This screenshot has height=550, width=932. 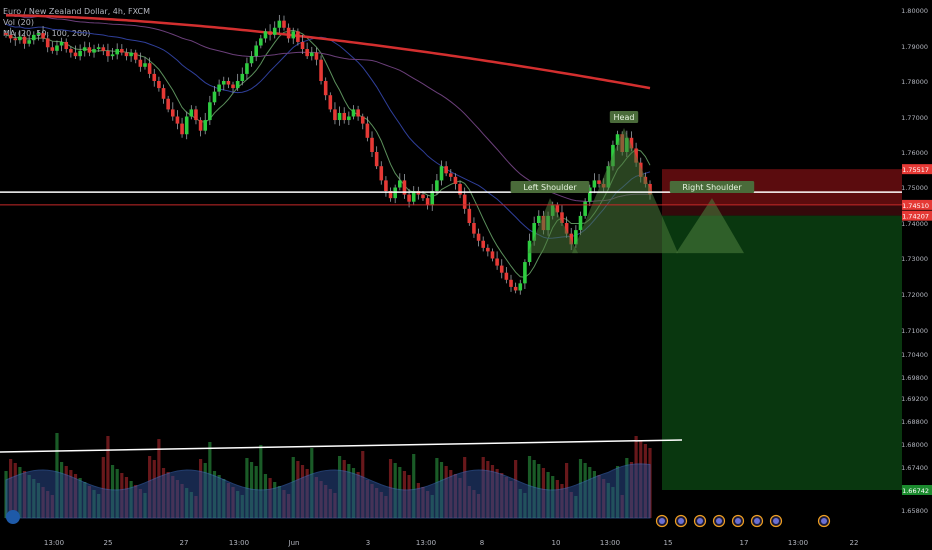 I want to click on volume-average-area, so click(x=328, y=491).